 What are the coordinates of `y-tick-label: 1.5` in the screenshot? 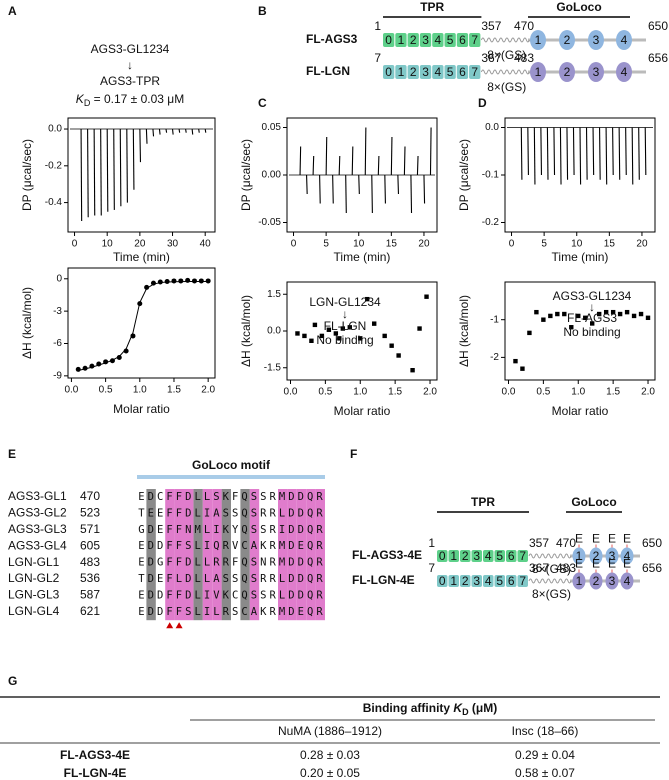 It's located at (274, 294).